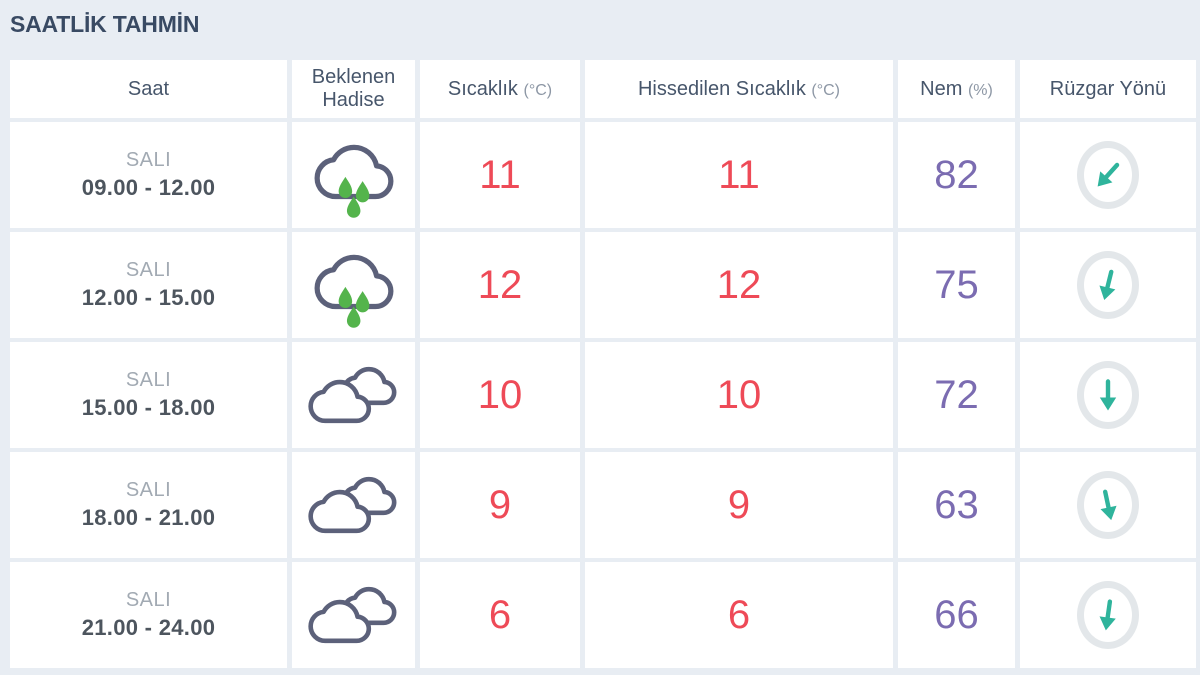  I want to click on humidity-cell: 75, so click(956, 285).